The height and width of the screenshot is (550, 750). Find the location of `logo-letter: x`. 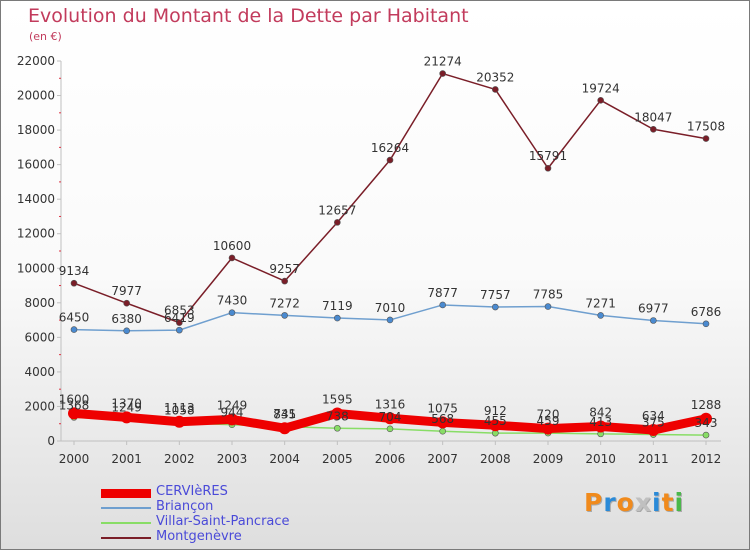

logo-letter: x is located at coordinates (643, 502).